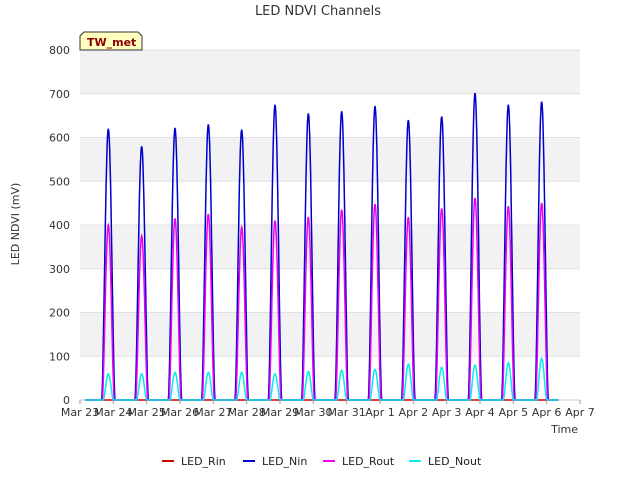  What do you see at coordinates (480, 412) in the screenshot?
I see `x-tick-label: Apr 4` at bounding box center [480, 412].